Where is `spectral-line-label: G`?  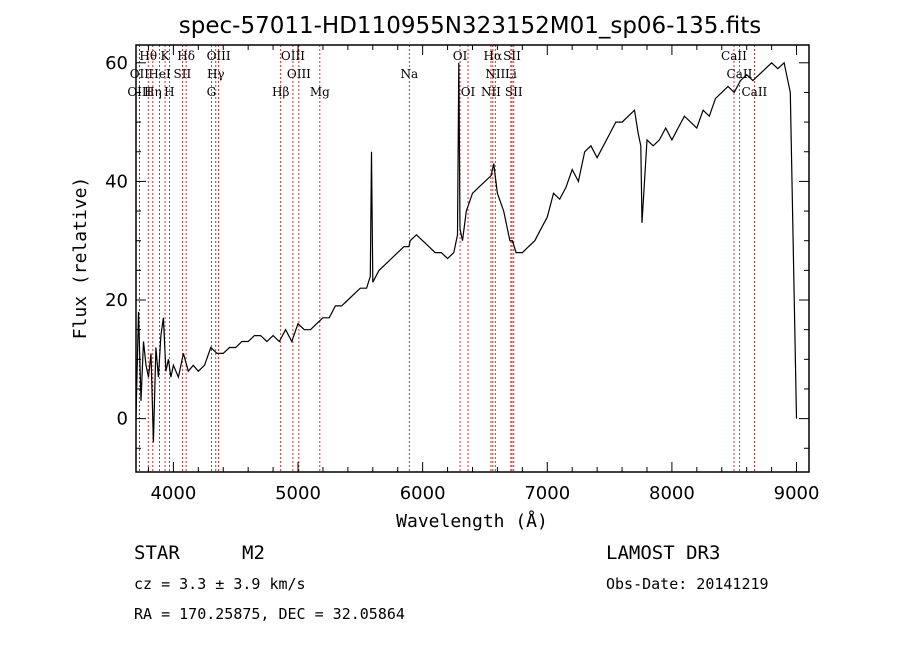
spectral-line-label: G is located at coordinates (212, 92).